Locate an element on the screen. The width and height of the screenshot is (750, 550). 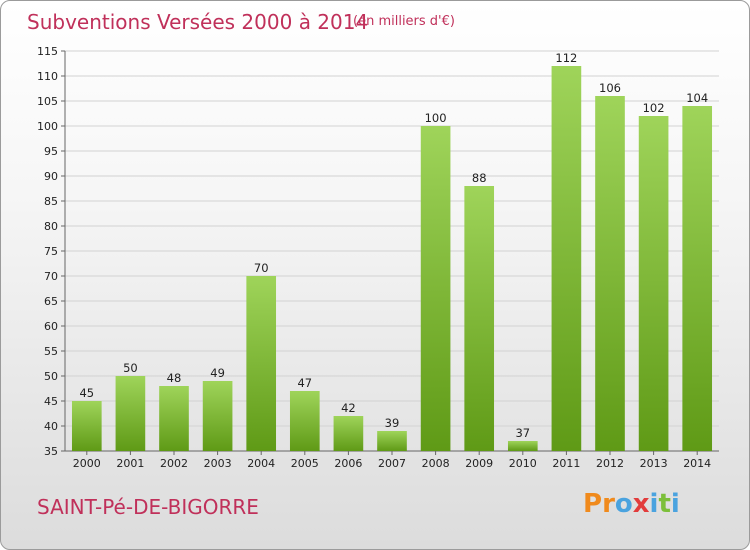
data-label-2010: 37 is located at coordinates (522, 433).